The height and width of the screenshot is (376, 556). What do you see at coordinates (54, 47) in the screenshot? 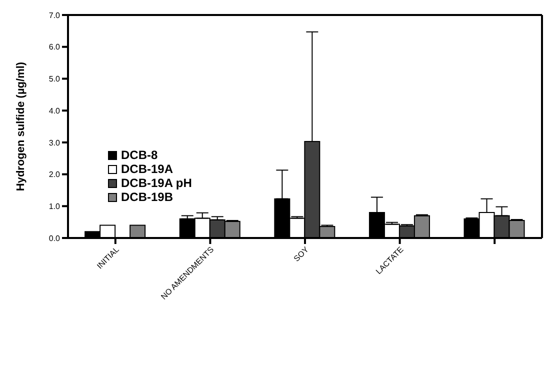
I see `y-tick-label: 6.0` at bounding box center [54, 47].